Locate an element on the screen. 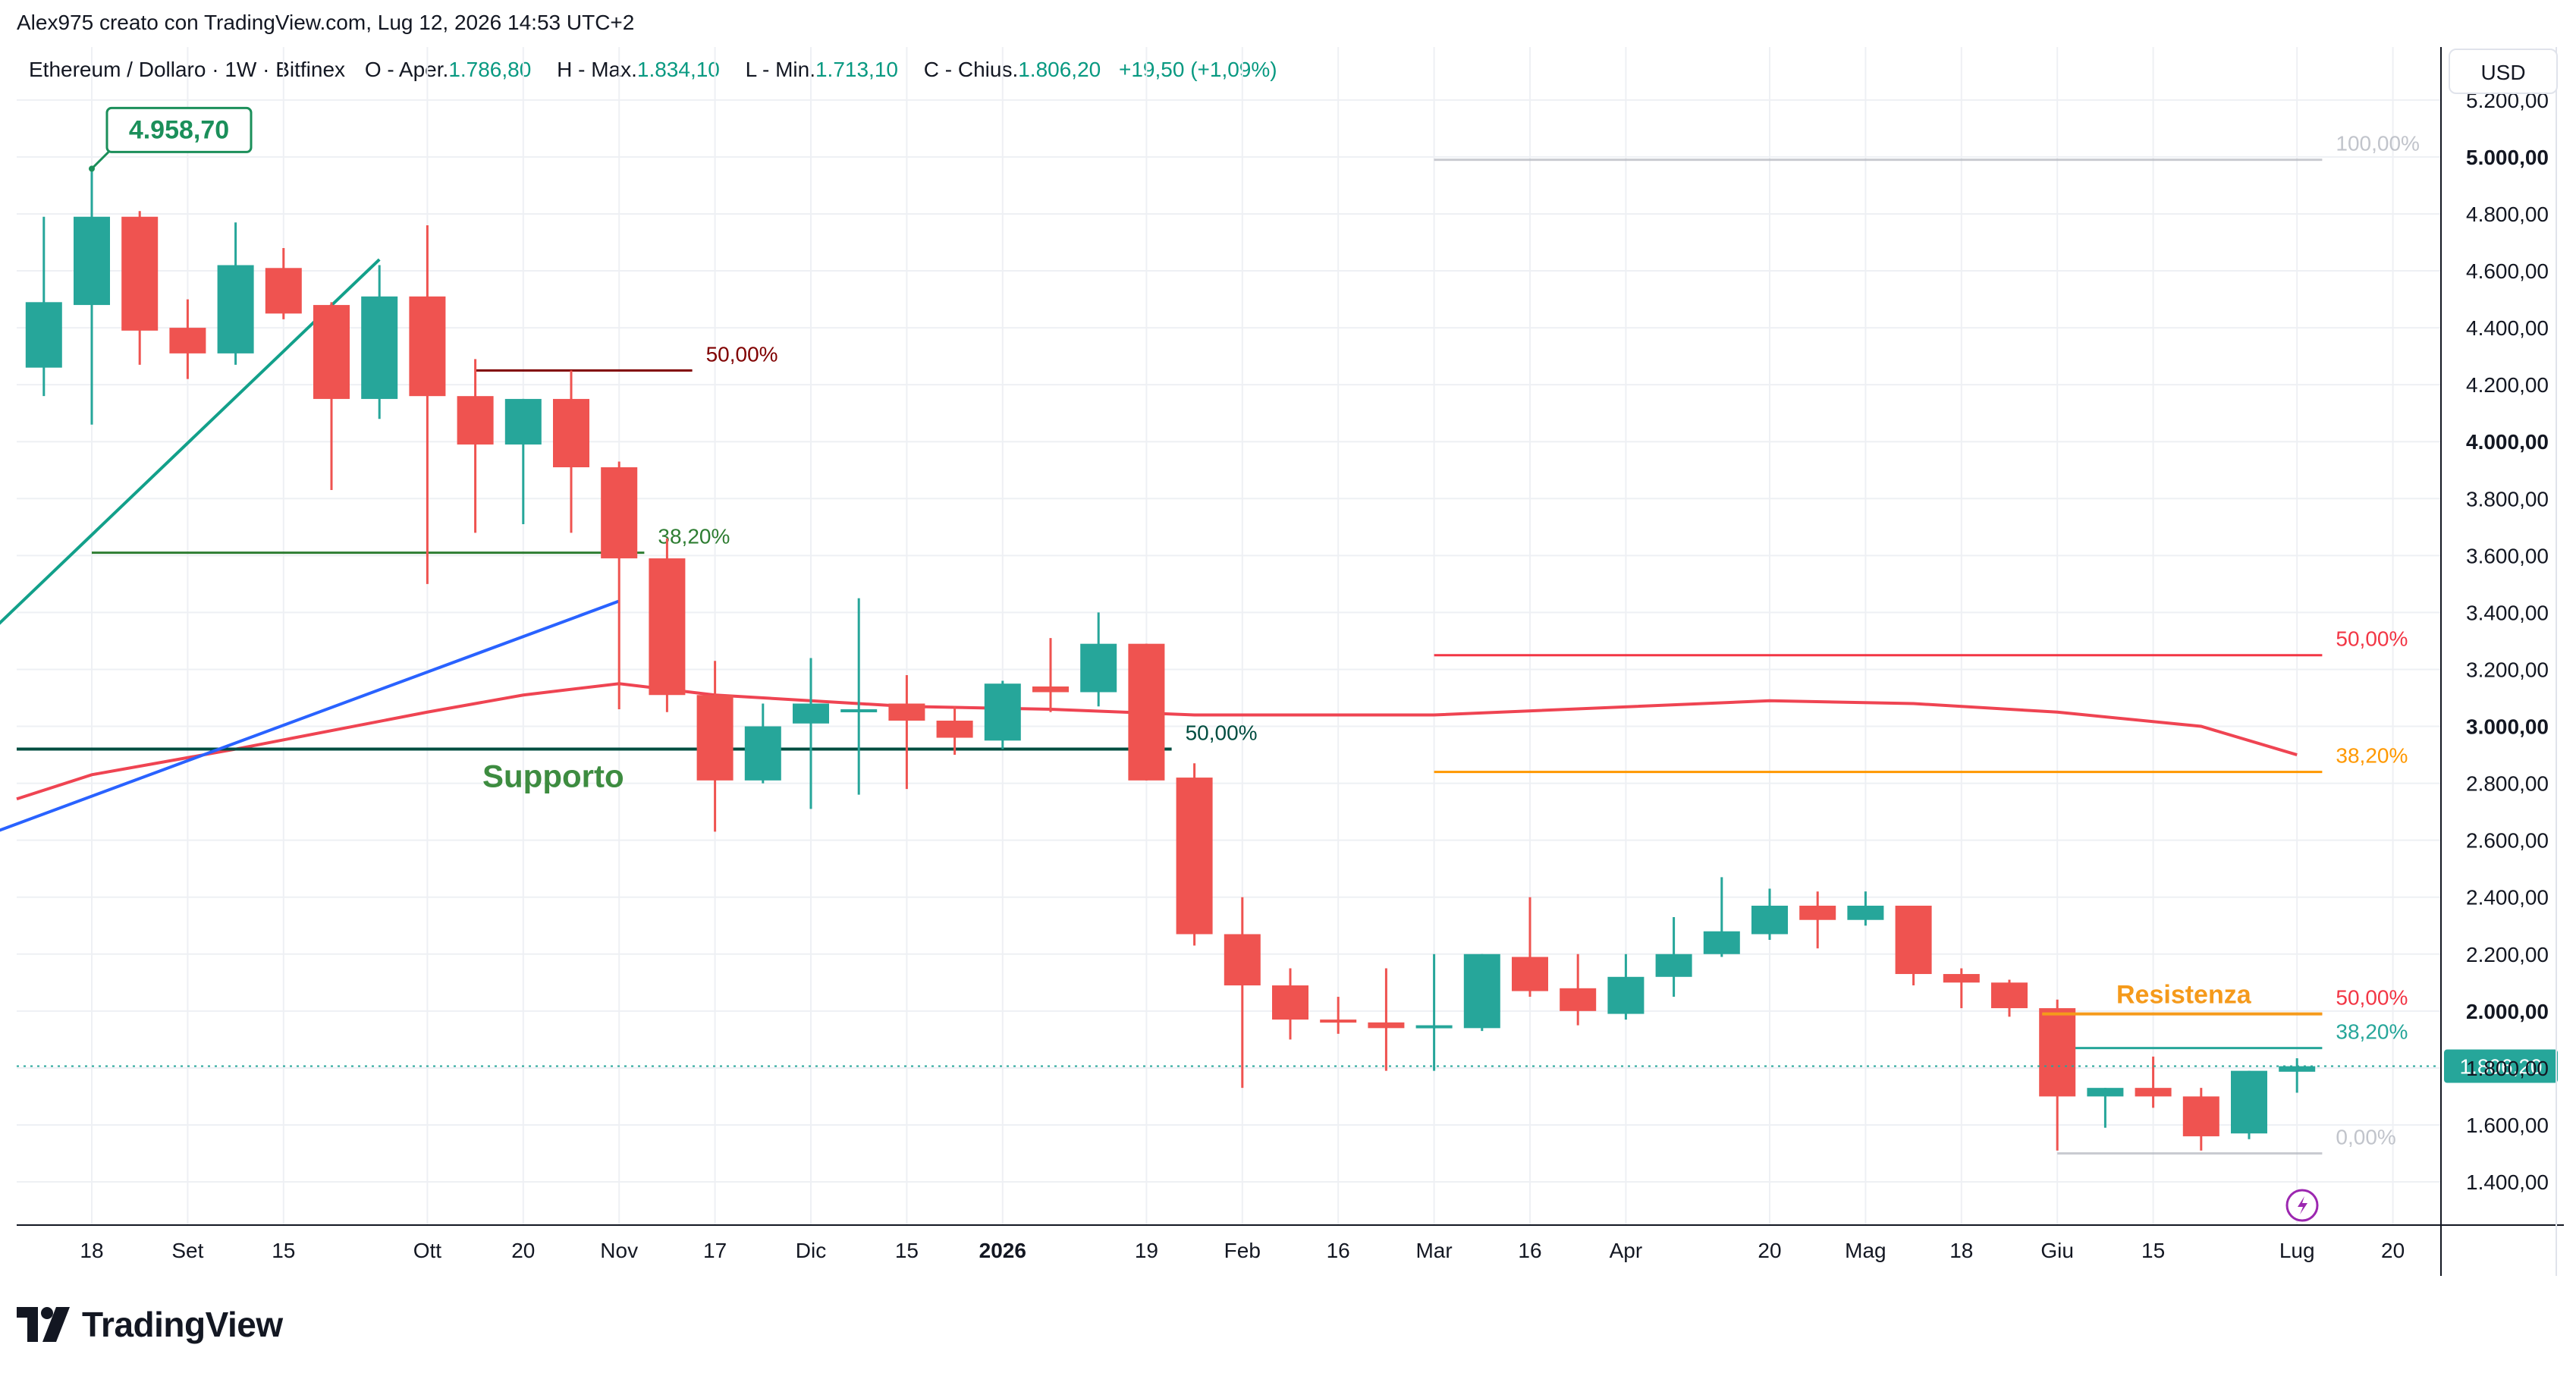  fib-label: 100,00% is located at coordinates (2378, 144).